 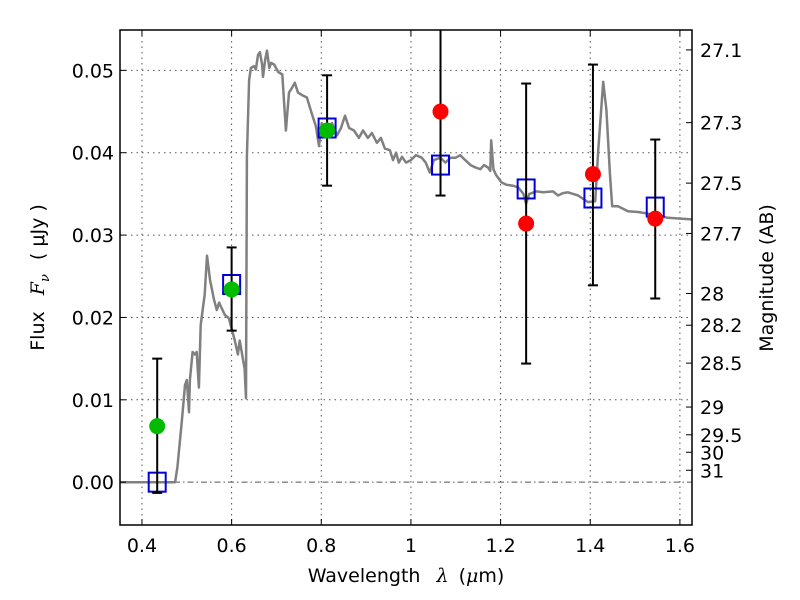 I want to click on y2-tick-label: 29, so click(x=712, y=408).